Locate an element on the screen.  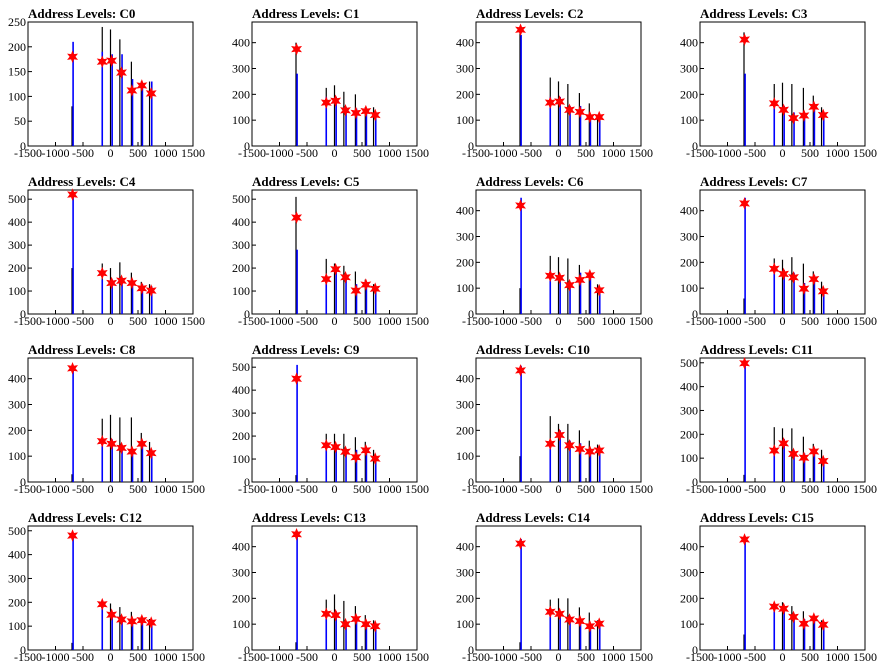
chart-title: Address Levels: C1 is located at coordinates (306, 13).